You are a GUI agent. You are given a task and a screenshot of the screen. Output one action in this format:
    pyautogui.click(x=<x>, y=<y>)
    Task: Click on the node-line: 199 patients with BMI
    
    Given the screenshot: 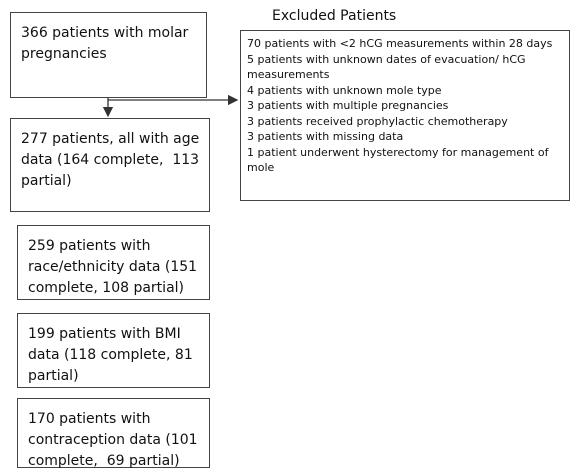 What is the action you would take?
    pyautogui.click(x=104, y=334)
    